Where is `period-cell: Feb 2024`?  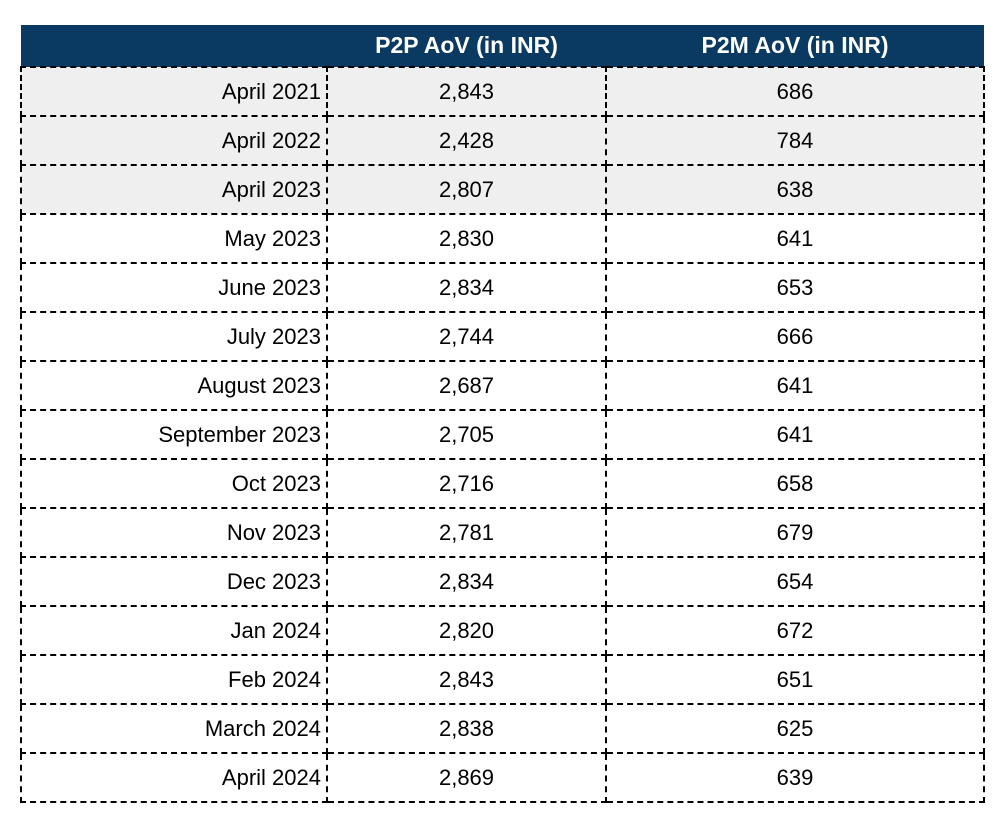
period-cell: Feb 2024 is located at coordinates (174, 679).